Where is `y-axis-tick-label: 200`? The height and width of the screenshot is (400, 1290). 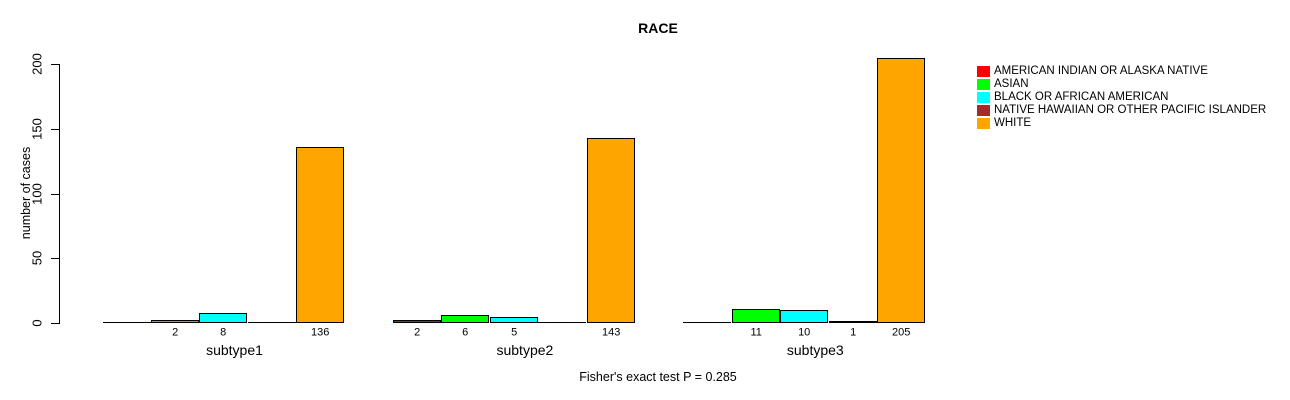 y-axis-tick-label: 200 is located at coordinates (37, 64).